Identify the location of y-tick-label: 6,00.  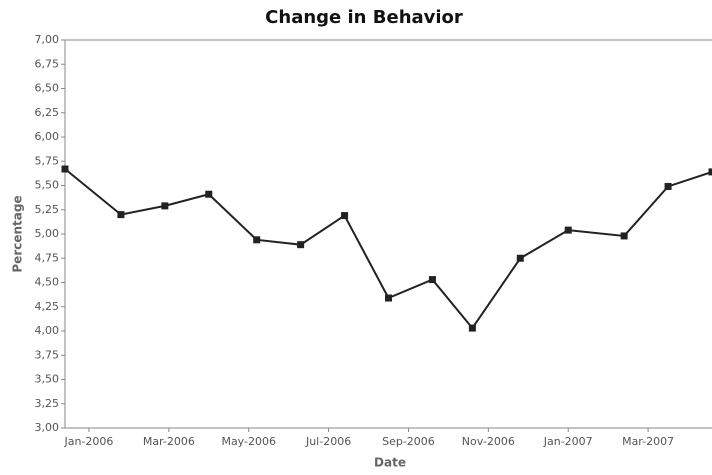
(47, 136).